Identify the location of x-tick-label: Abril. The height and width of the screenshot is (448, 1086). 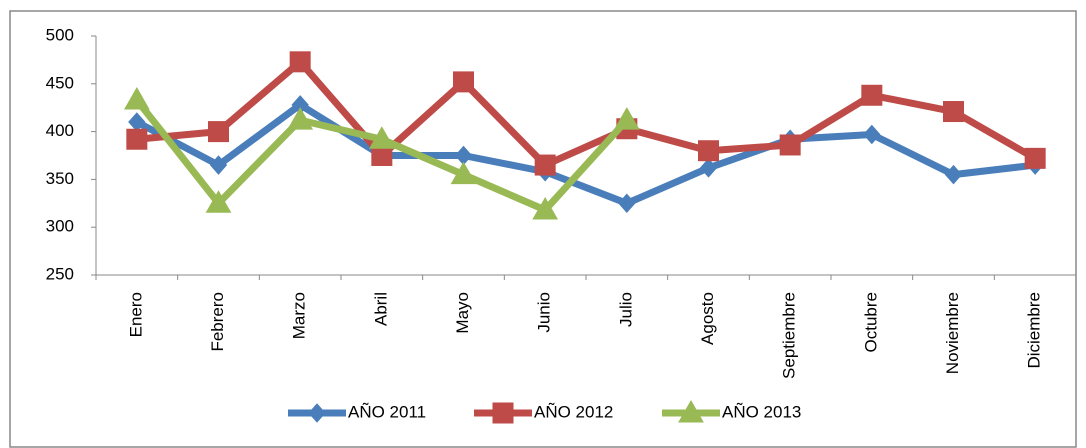
(380, 309).